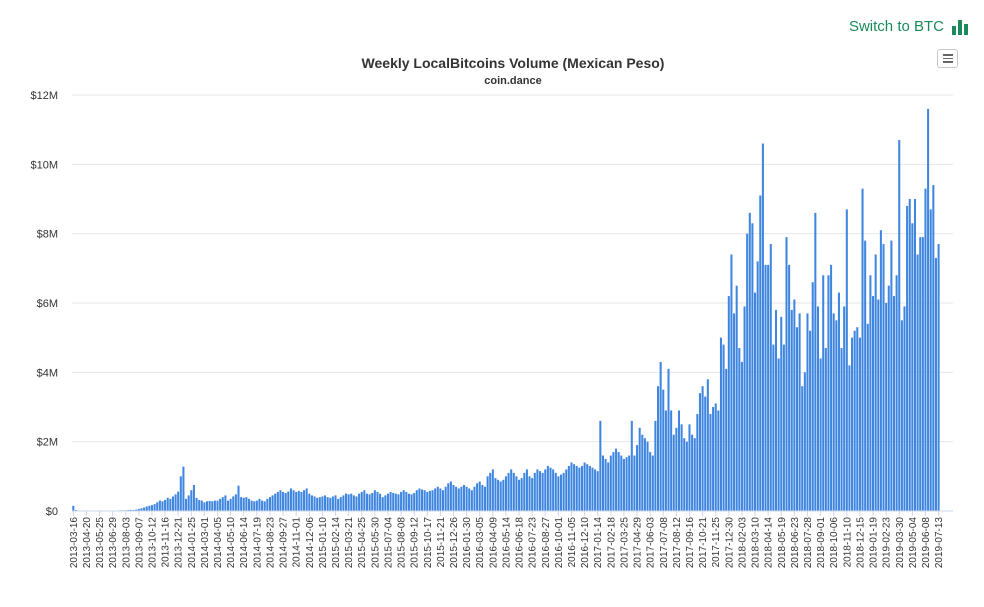  I want to click on x-tick-label: 2017-03-25, so click(624, 543).